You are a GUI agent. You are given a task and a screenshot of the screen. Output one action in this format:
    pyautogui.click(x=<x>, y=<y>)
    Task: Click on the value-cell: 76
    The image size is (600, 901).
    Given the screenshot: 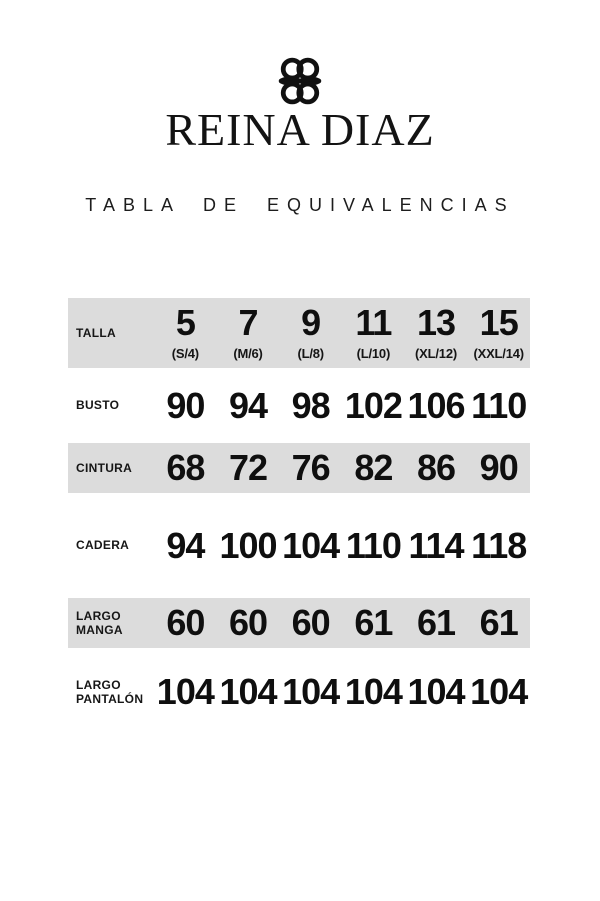 What is the action you would take?
    pyautogui.click(x=310, y=468)
    